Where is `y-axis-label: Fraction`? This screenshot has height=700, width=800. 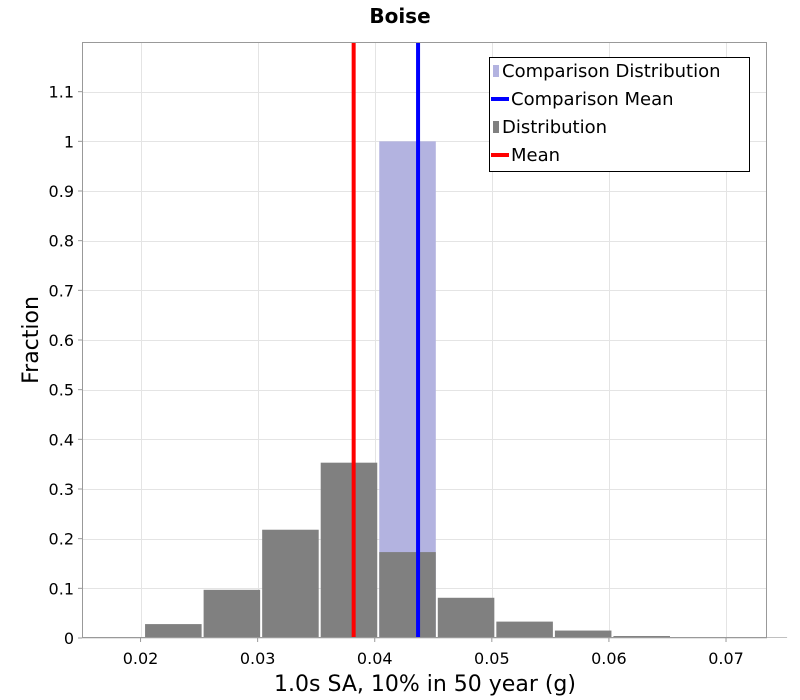 y-axis-label: Fraction is located at coordinates (31, 340).